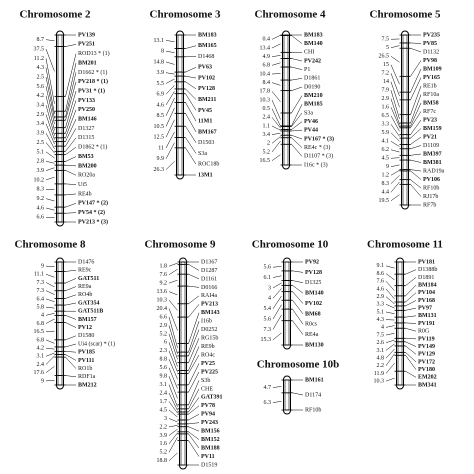 The image size is (474, 474). What do you see at coordinates (42, 381) in the screenshot?
I see `distance-label: 9` at bounding box center [42, 381].